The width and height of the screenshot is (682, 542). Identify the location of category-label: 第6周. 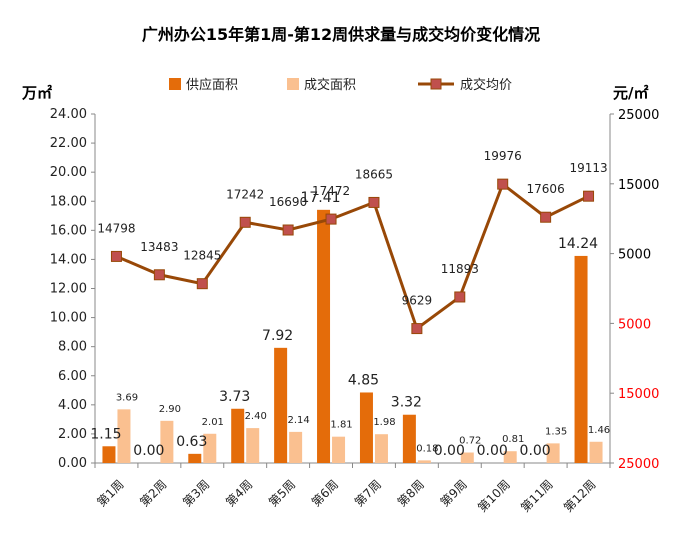
(325, 493).